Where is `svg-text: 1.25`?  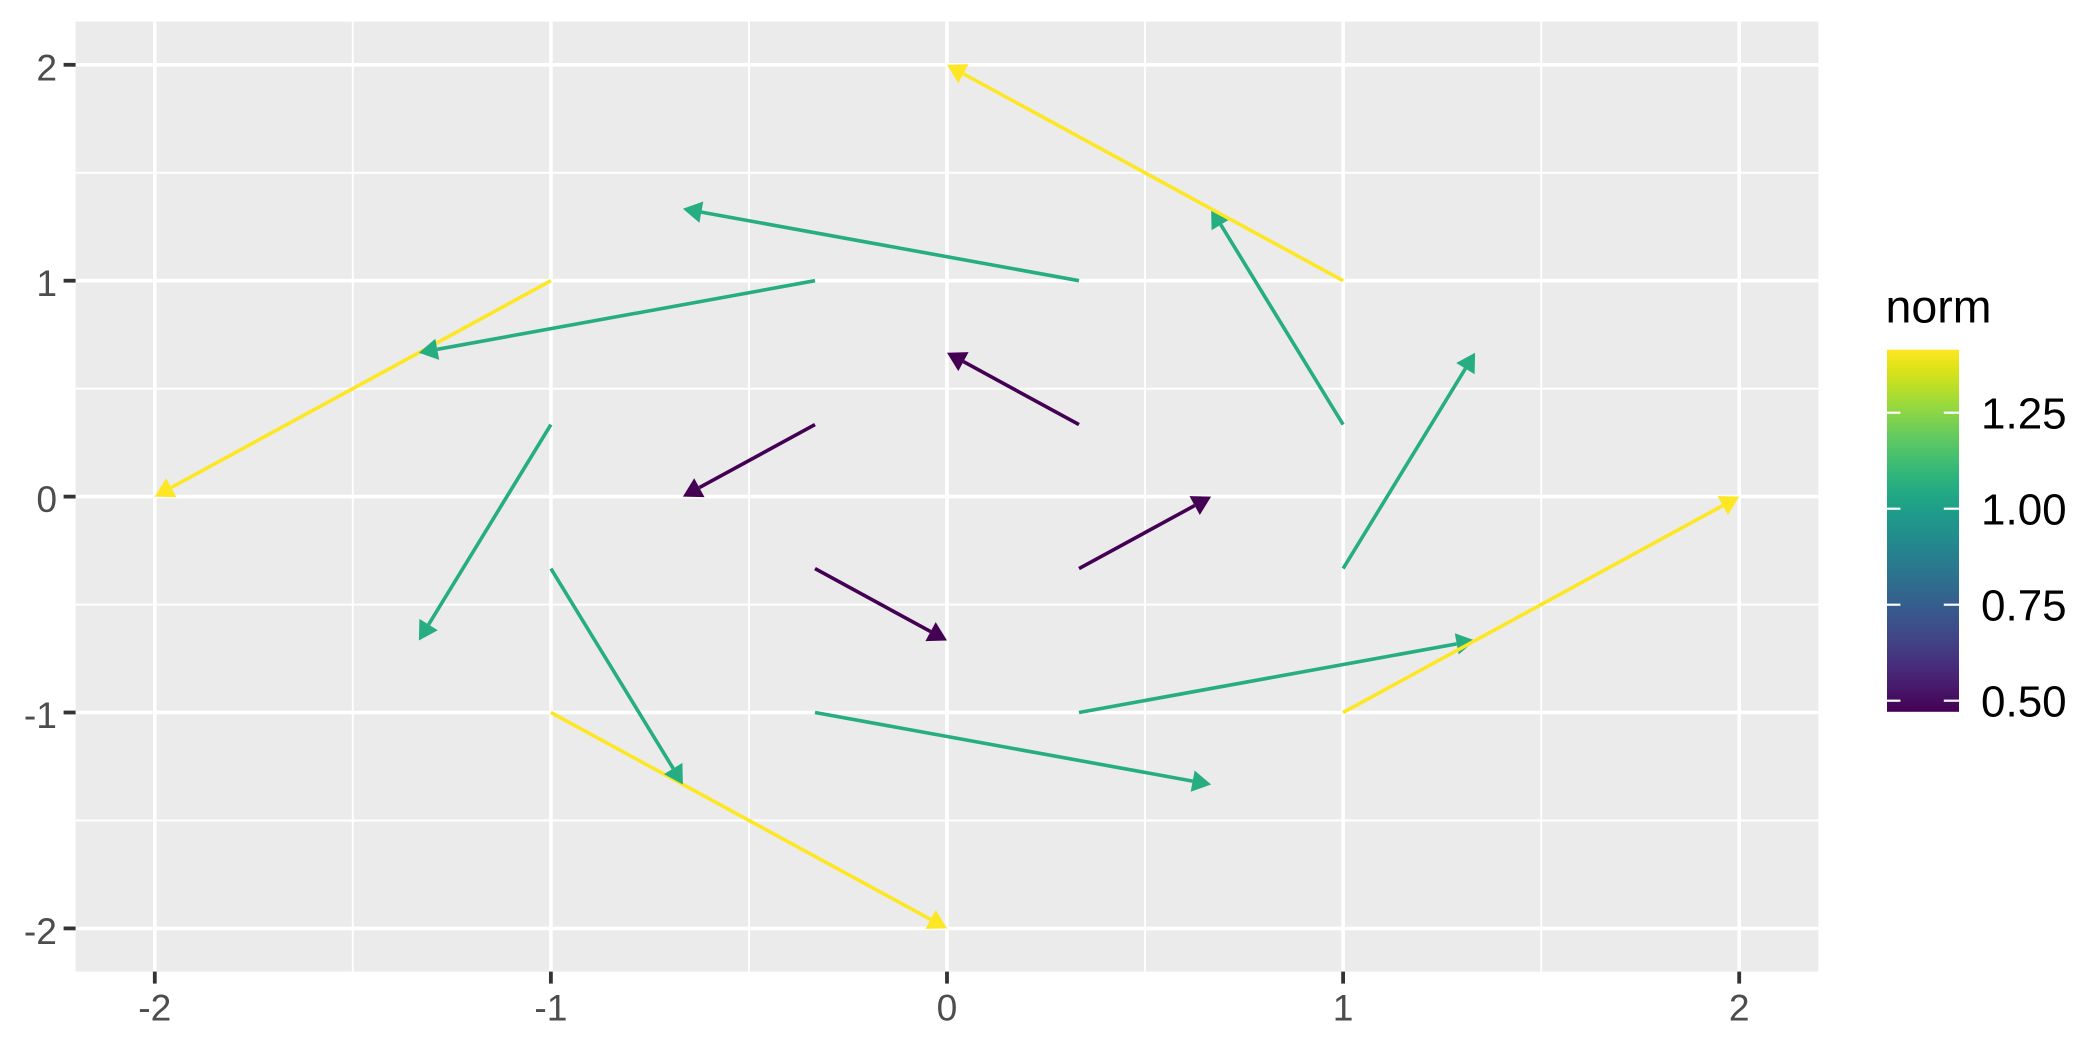
svg-text: 1.25 is located at coordinates (2024, 414).